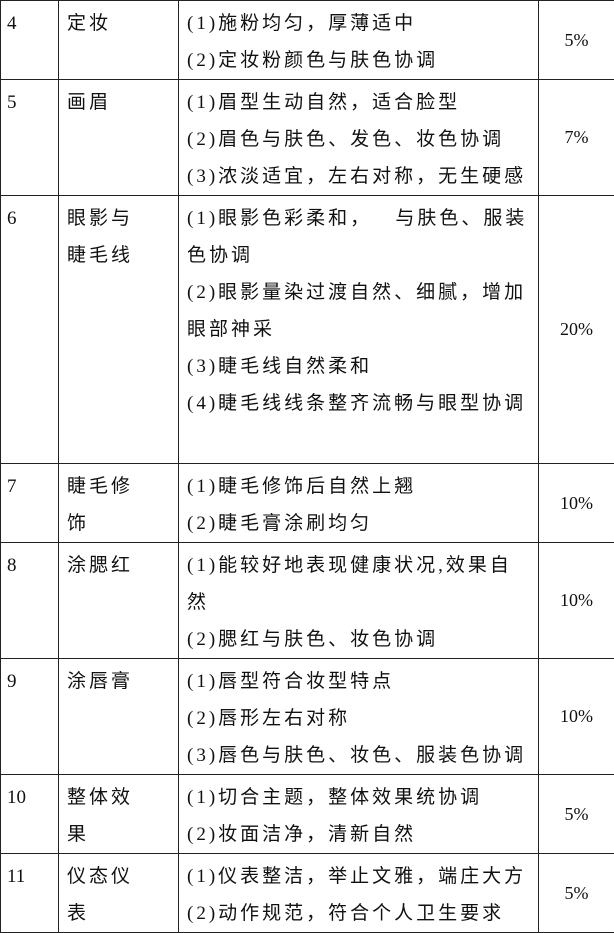  I want to click on criterion: (1)眼影色彩柔和， 与肤色、服装色协调, so click(359, 237).